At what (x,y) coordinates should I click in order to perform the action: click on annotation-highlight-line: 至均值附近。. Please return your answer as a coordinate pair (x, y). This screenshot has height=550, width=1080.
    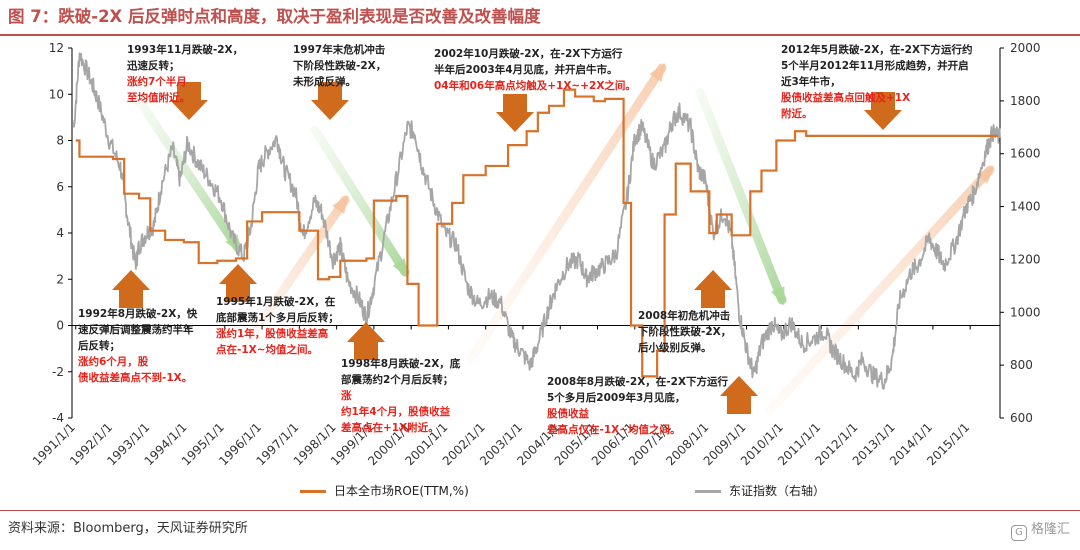
    Looking at the image, I should click on (158, 98).